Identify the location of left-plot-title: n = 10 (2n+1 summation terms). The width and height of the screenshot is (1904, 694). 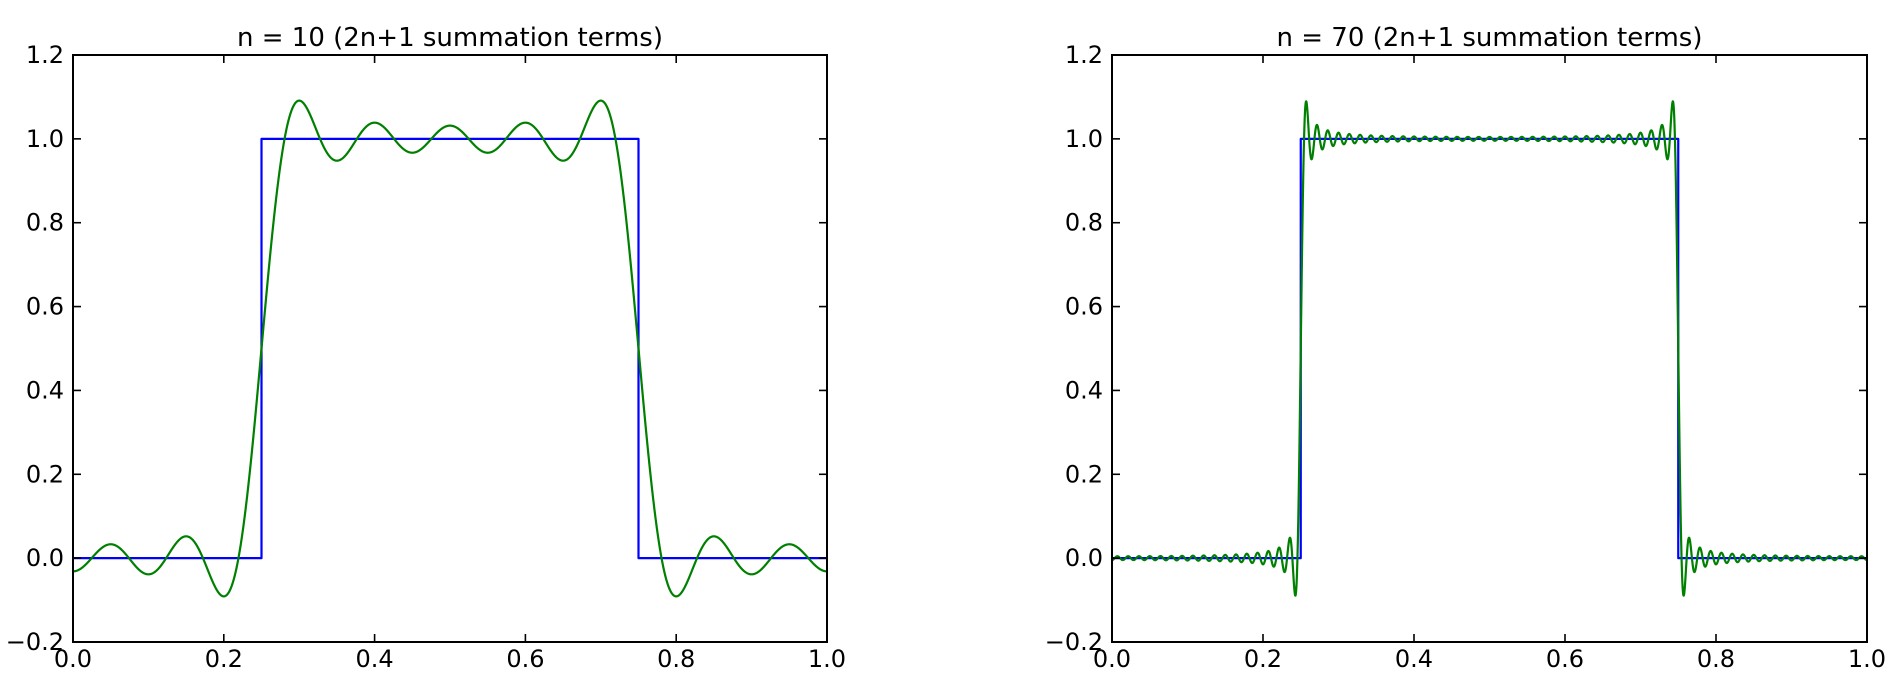
(450, 38).